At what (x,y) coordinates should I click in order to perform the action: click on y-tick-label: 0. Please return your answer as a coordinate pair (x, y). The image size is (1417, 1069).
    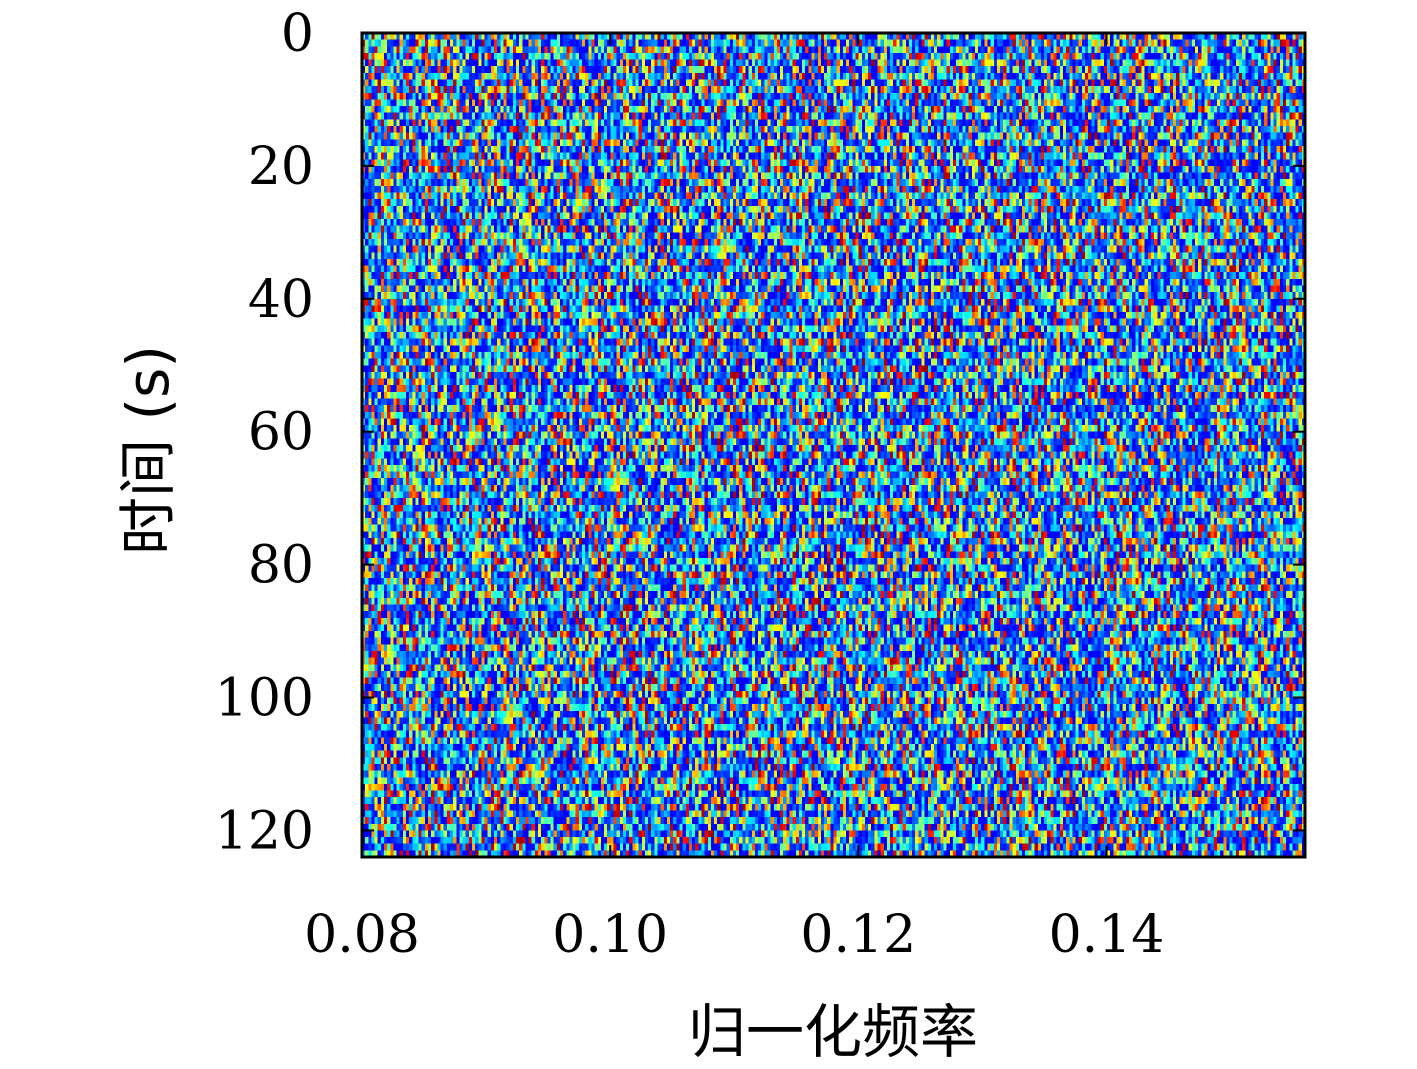
    Looking at the image, I should click on (297, 34).